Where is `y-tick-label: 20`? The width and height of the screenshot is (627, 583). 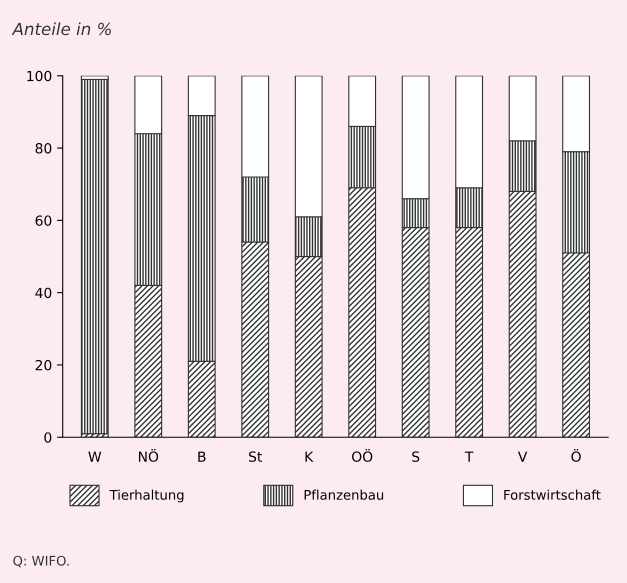
y-tick-label: 20 is located at coordinates (44, 365).